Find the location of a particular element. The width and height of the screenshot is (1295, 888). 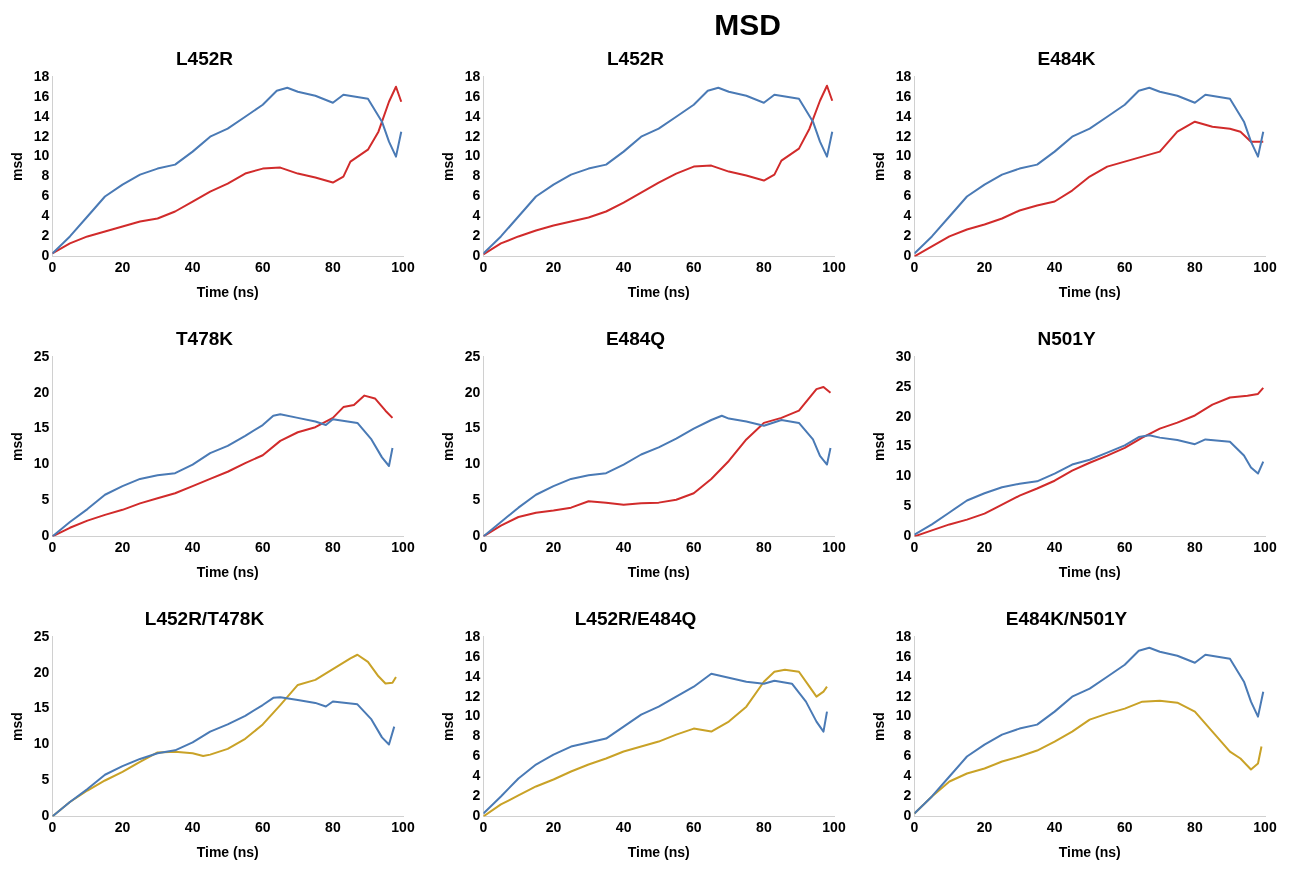

chart-title: N501Y is located at coordinates (1066, 338).